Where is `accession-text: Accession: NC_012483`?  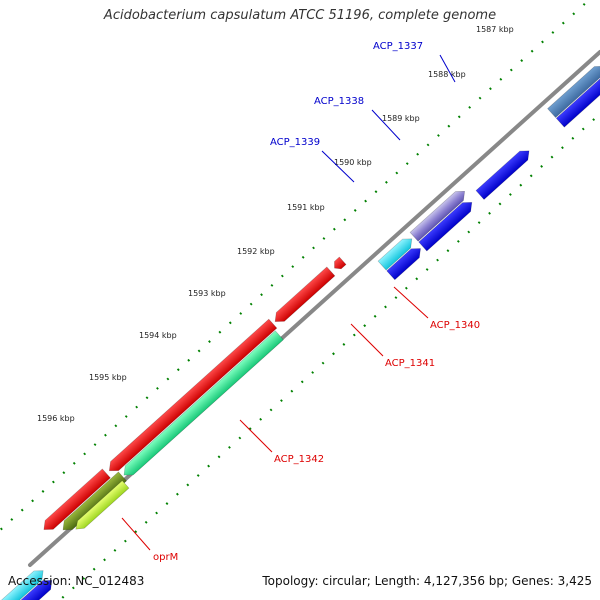 accession-text: Accession: NC_012483 is located at coordinates (76, 581).